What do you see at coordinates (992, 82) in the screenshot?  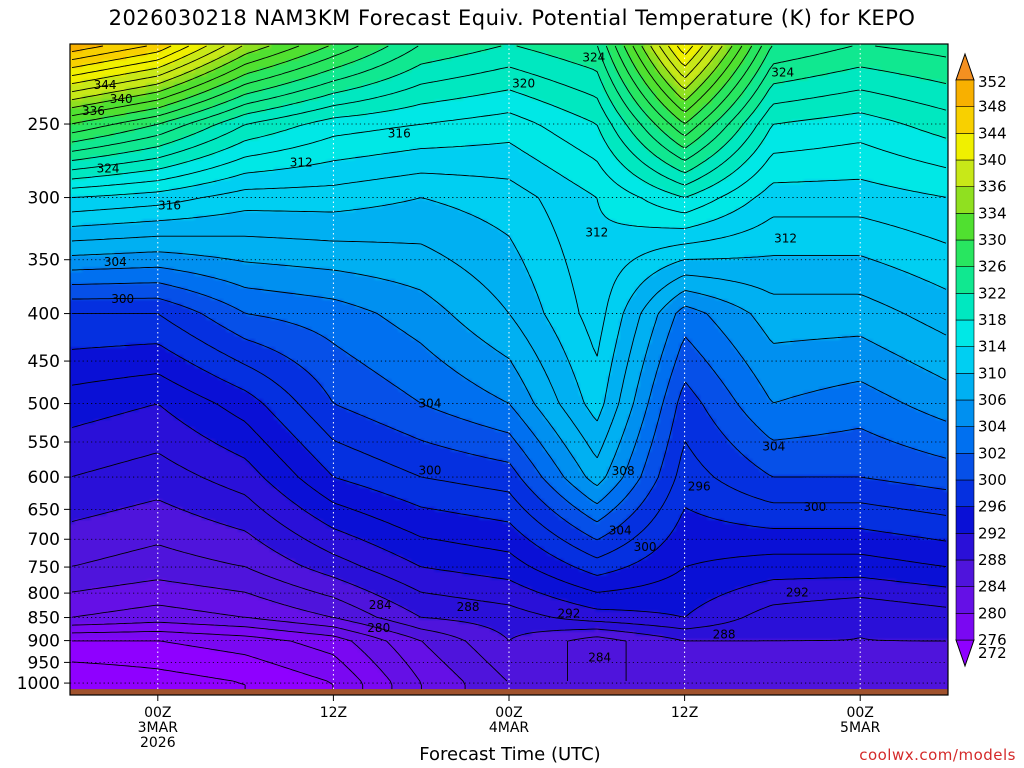 I see `colorbar-label: 352` at bounding box center [992, 82].